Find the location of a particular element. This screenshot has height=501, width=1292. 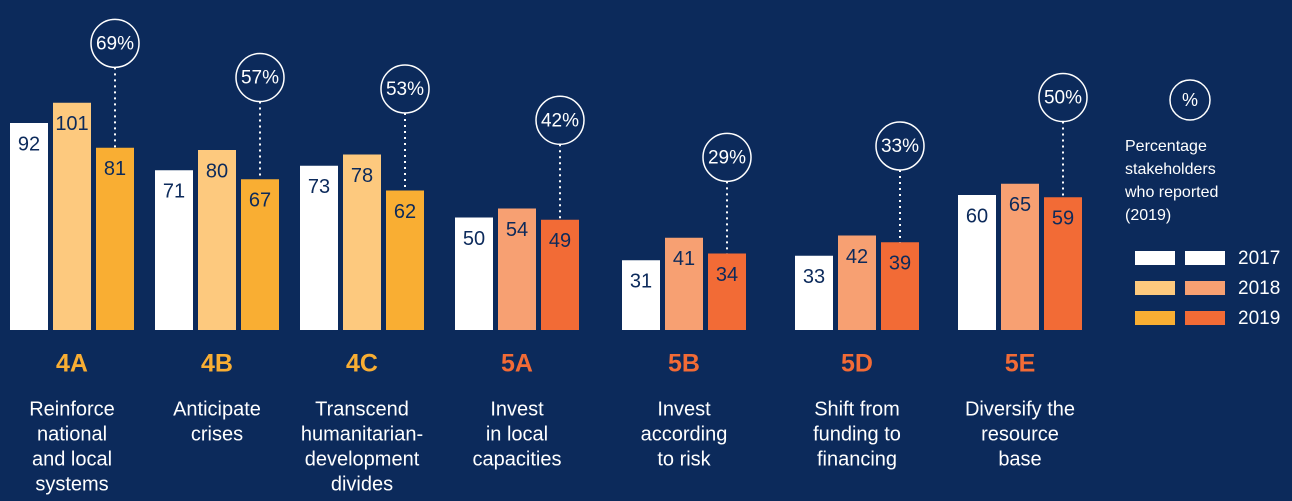

bar-value-label: 34 is located at coordinates (727, 275).